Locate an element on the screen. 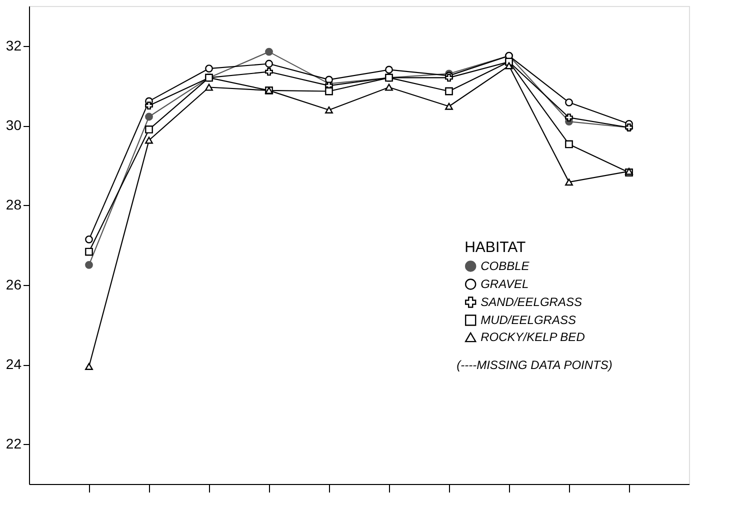  legend-label: MUD/EELGRASS is located at coordinates (528, 320).